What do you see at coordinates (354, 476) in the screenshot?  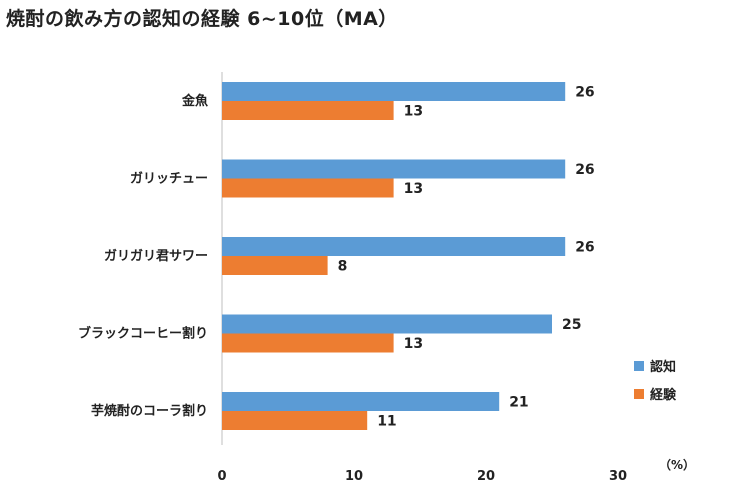 I see `x-tick-label: 10` at bounding box center [354, 476].